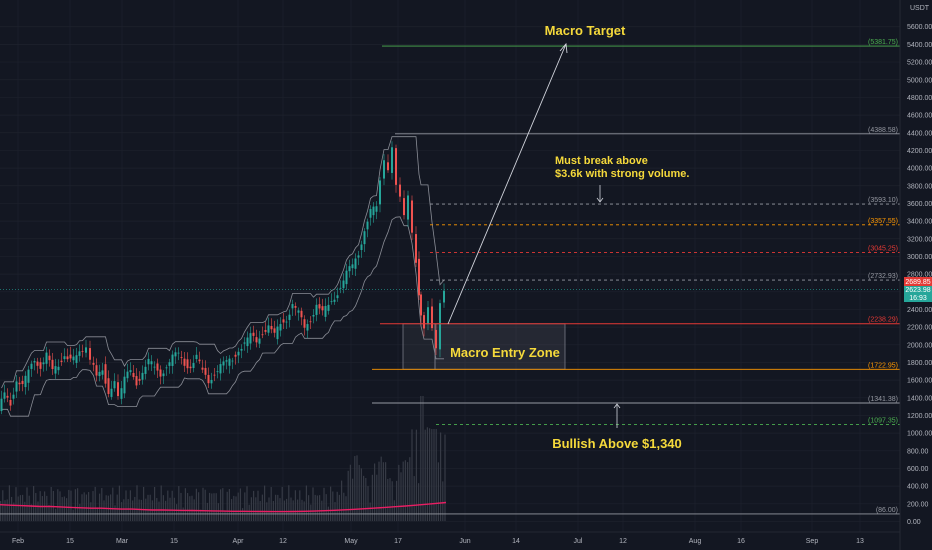 The width and height of the screenshot is (932, 550). What do you see at coordinates (883, 320) in the screenshot?
I see `price-level-label: (2238.29)` at bounding box center [883, 320].